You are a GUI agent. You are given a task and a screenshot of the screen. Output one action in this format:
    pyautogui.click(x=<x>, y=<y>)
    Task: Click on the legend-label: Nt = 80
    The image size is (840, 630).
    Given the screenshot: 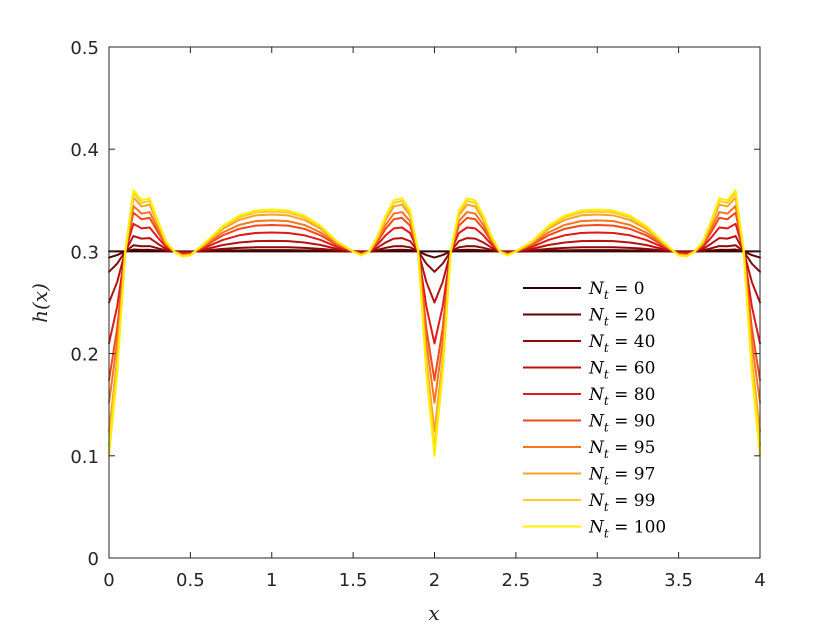 What is the action you would take?
    pyautogui.click(x=621, y=396)
    